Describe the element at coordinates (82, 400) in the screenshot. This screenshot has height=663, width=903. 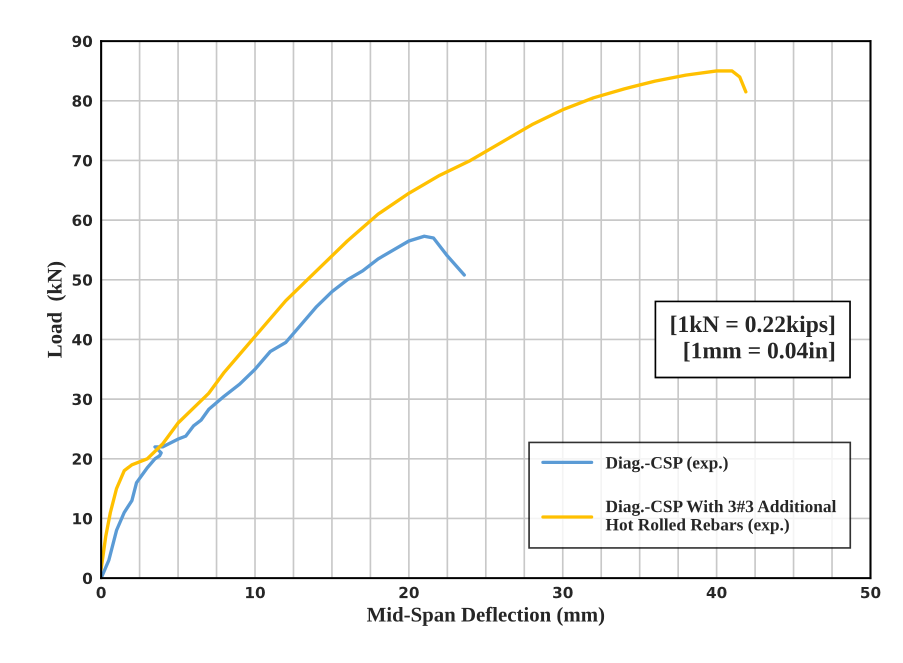
I see `y-tick-label: 30` at that location.